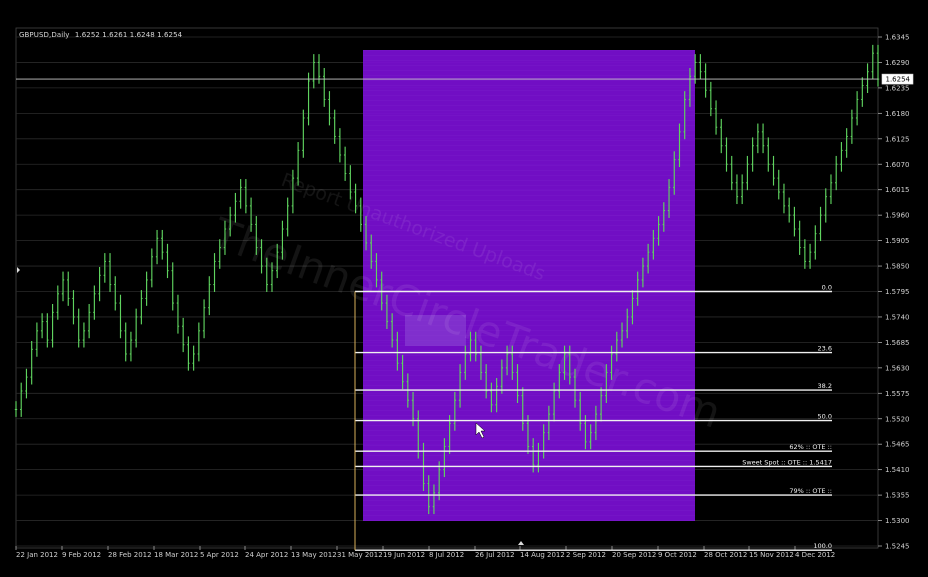  I want to click on x-tick-label: 26 Jul 2012, so click(495, 555).